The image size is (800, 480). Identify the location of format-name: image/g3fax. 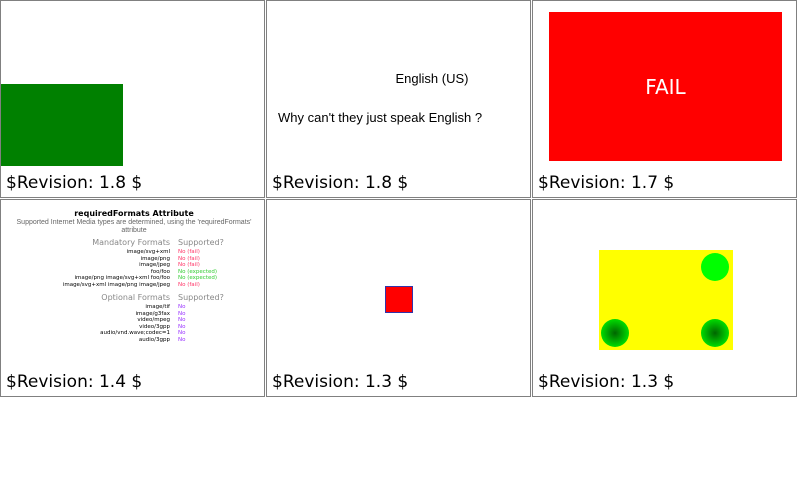
(152, 313).